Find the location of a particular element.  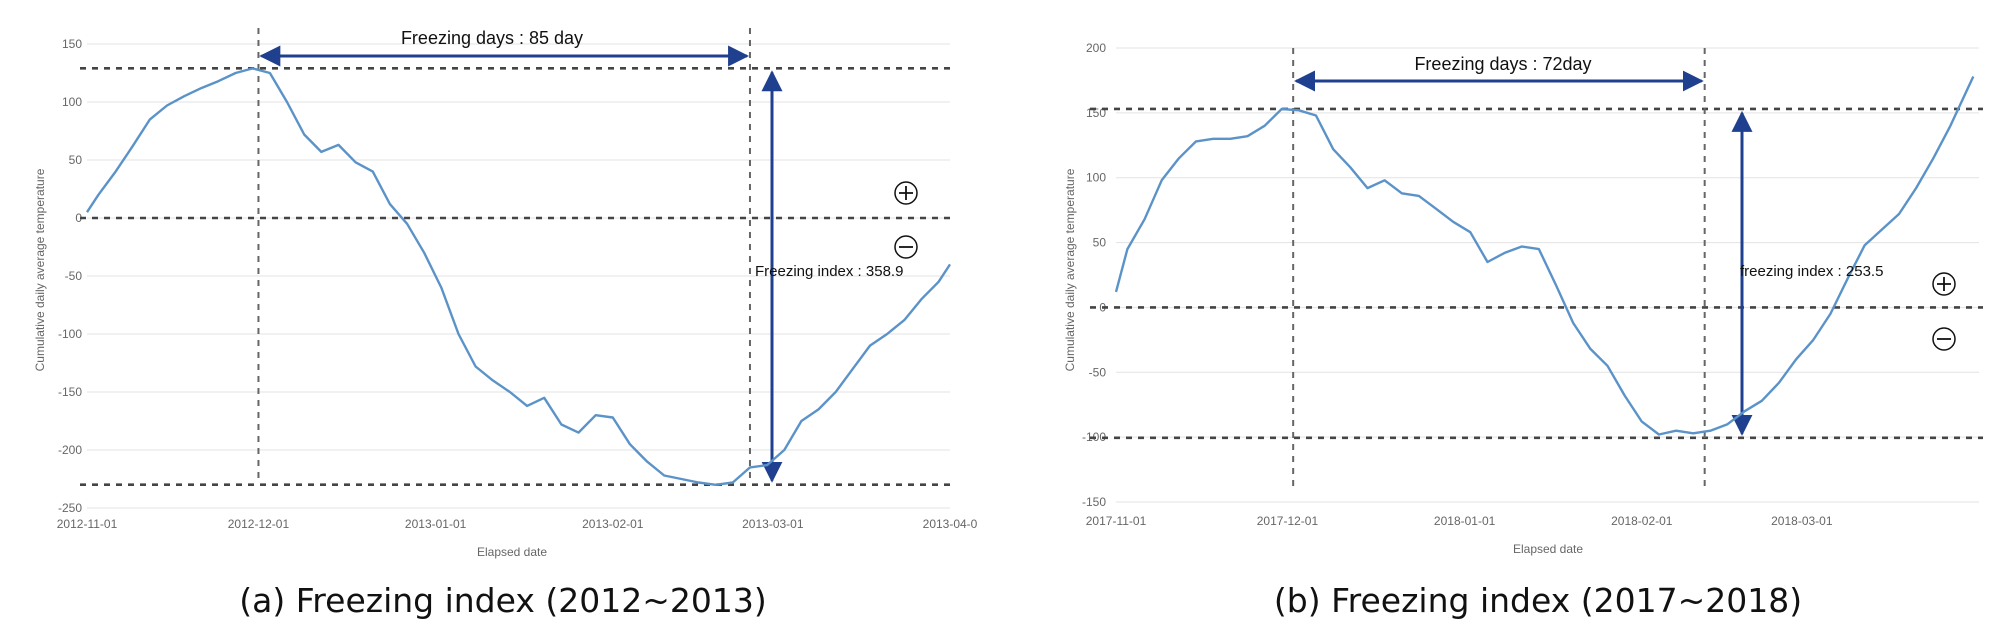

x-axis-label-b: Elapsed date is located at coordinates (1548, 549).